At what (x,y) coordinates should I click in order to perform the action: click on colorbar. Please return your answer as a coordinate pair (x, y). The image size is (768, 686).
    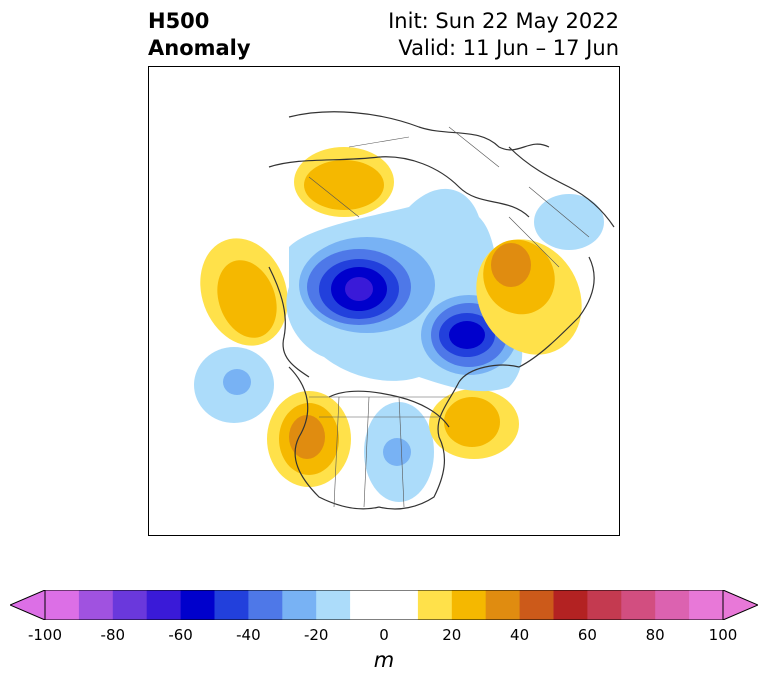
    Looking at the image, I should click on (384, 605).